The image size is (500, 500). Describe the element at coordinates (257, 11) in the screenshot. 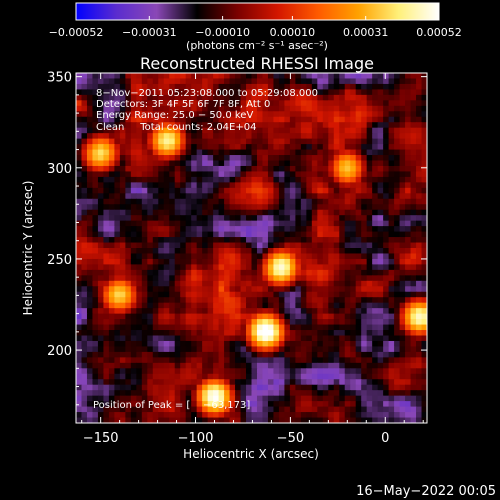

I see `colorbar-gradient` at that location.